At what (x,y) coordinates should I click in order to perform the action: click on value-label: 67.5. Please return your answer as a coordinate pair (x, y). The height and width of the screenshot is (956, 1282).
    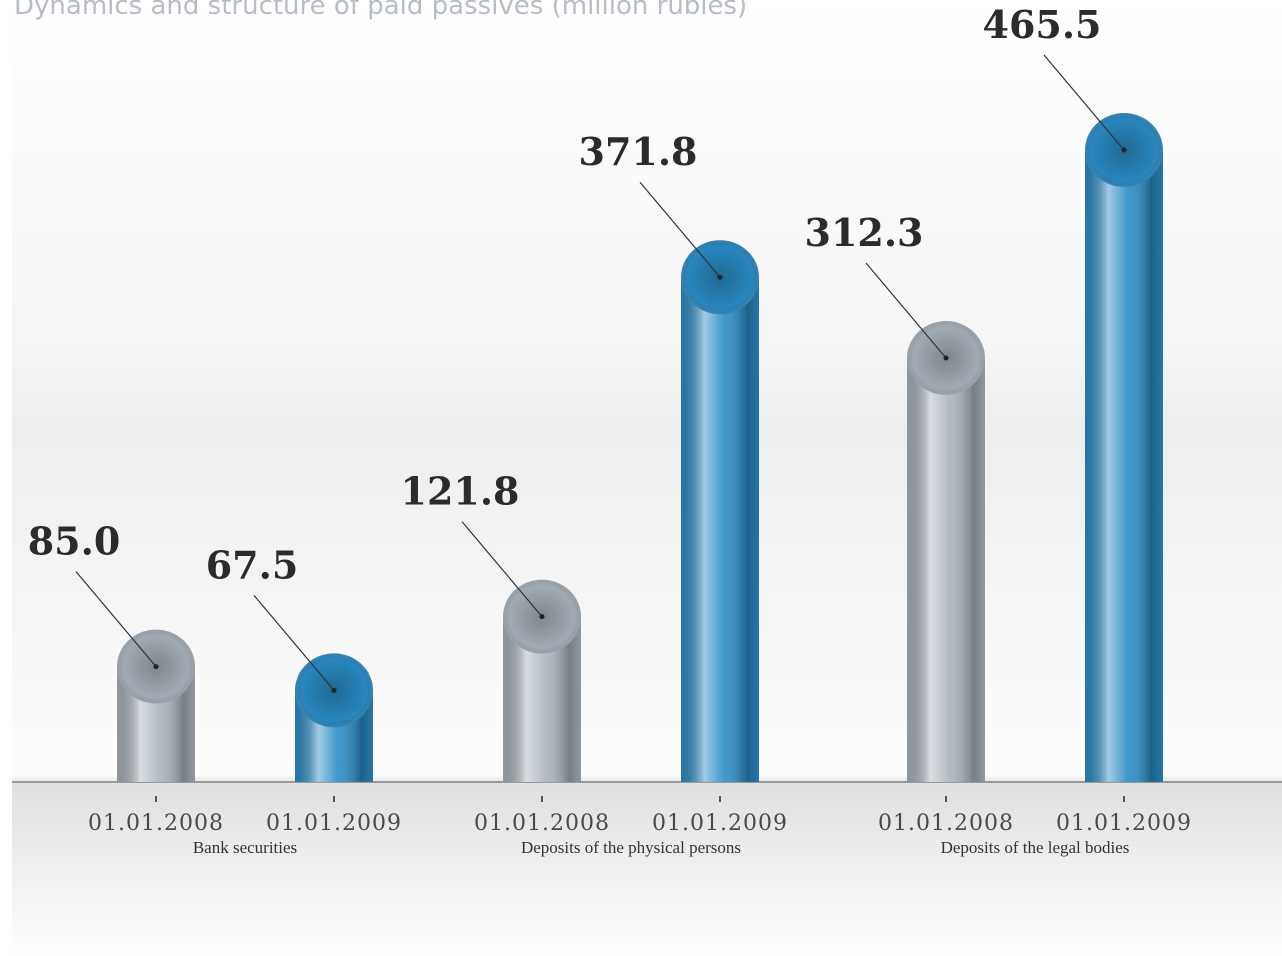
    Looking at the image, I should click on (252, 564).